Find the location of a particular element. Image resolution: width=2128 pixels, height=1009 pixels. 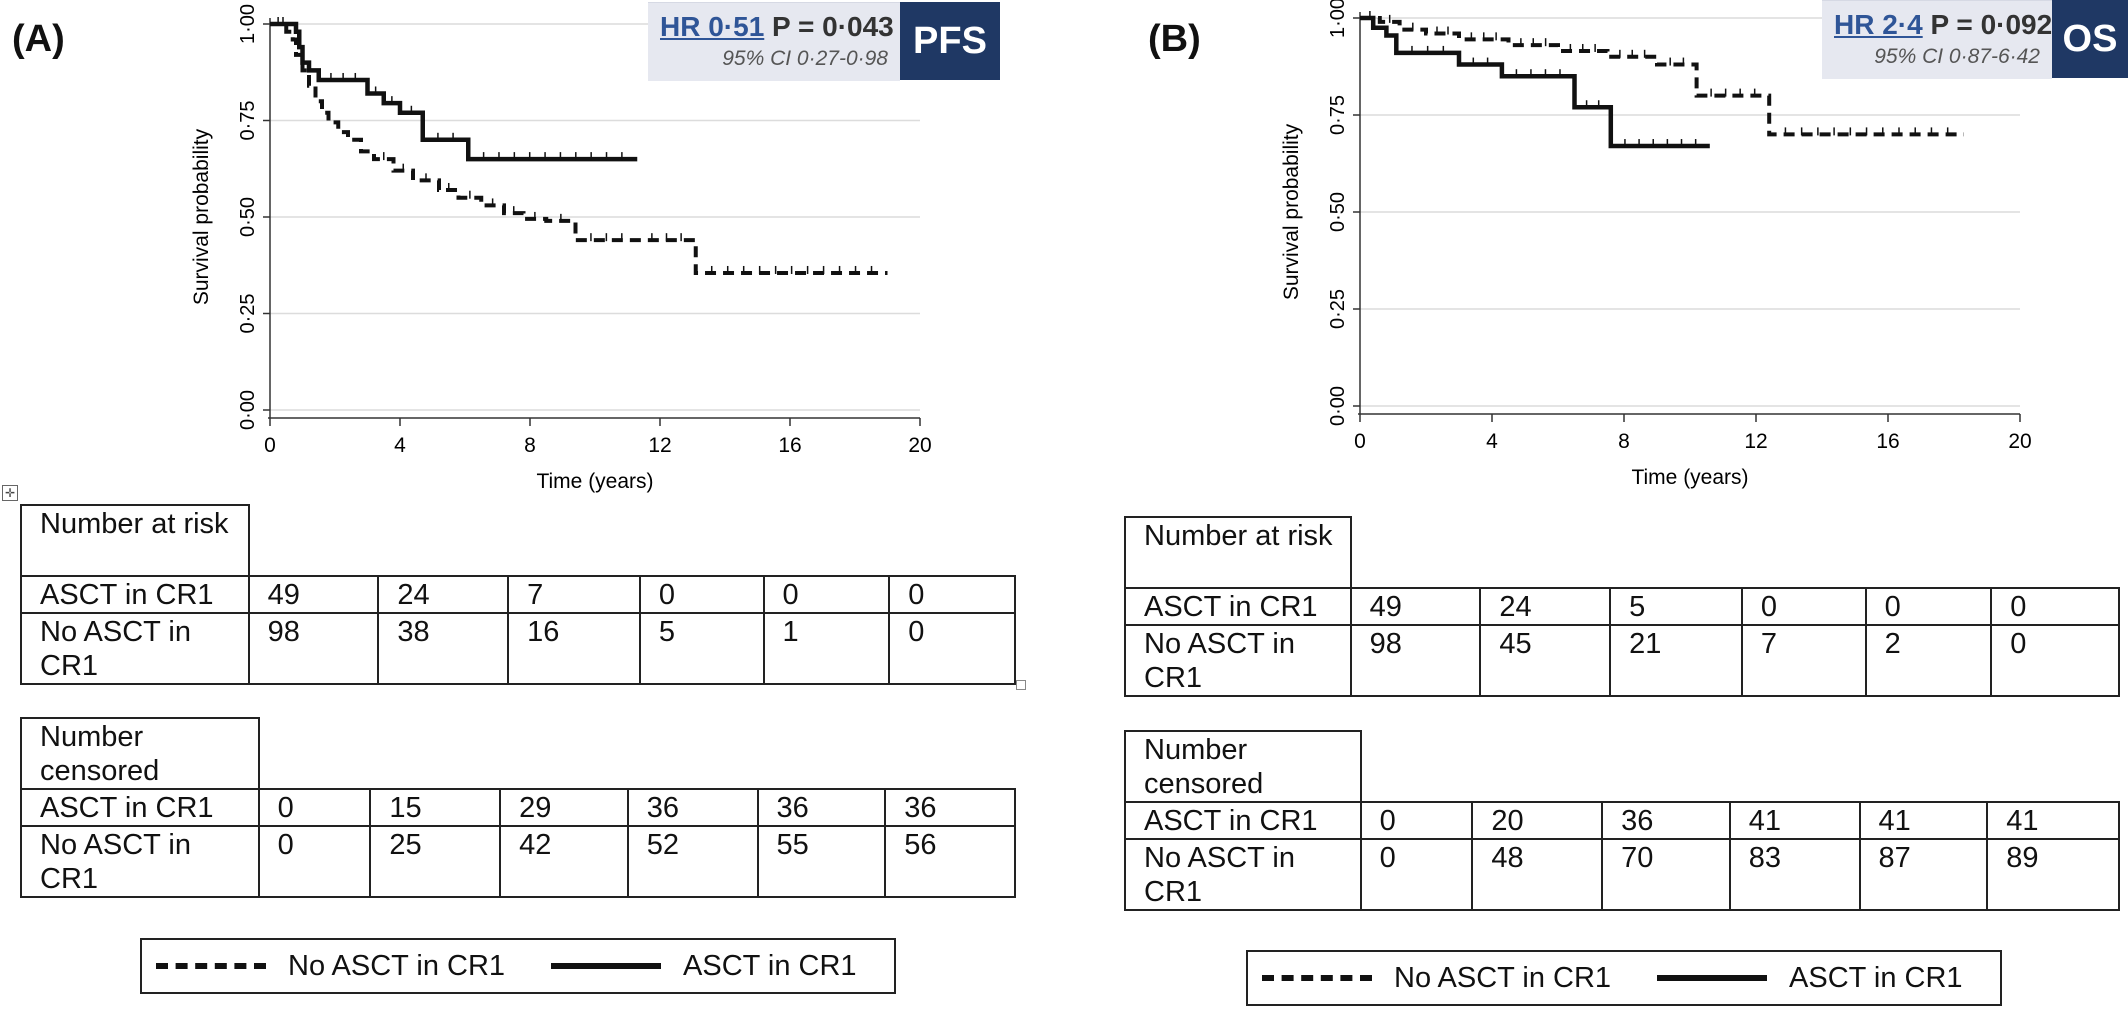

hr-stat-line: HR 2·4 P = 0·092 is located at coordinates (1943, 25).